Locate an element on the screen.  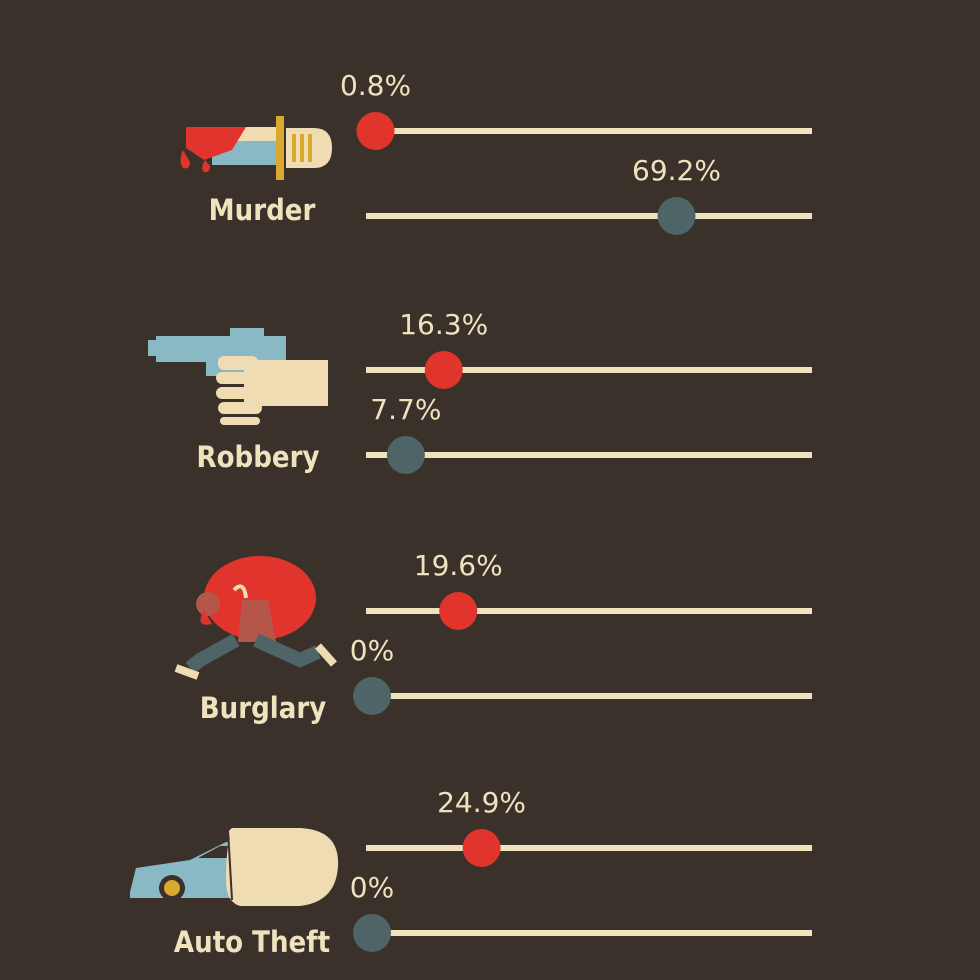
category-label: Murder is located at coordinates (262, 210).